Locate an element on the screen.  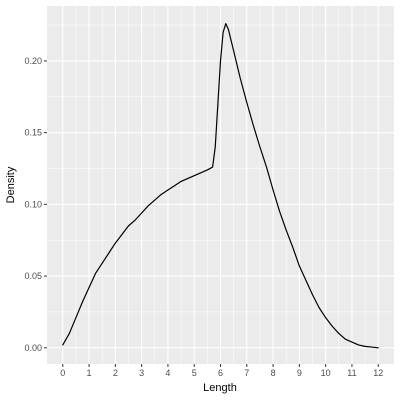
y-tick-label: 0.05 is located at coordinates (33, 276).